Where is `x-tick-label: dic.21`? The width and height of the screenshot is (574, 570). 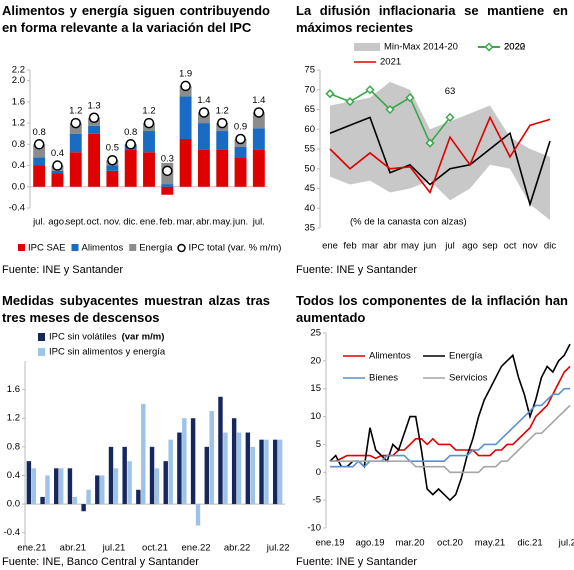 x-tick-label: dic.21 is located at coordinates (529, 543).